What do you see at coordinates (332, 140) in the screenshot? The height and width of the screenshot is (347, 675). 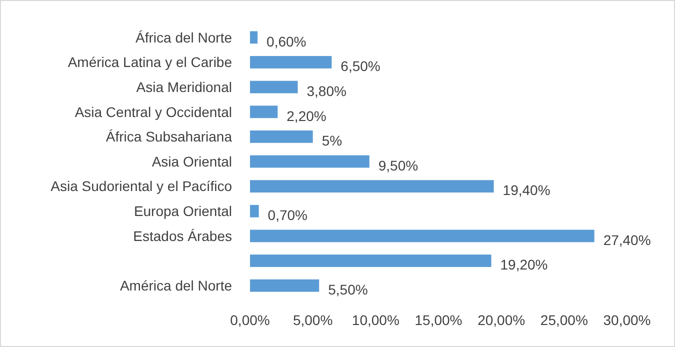 I see `data-label: 5%` at bounding box center [332, 140].